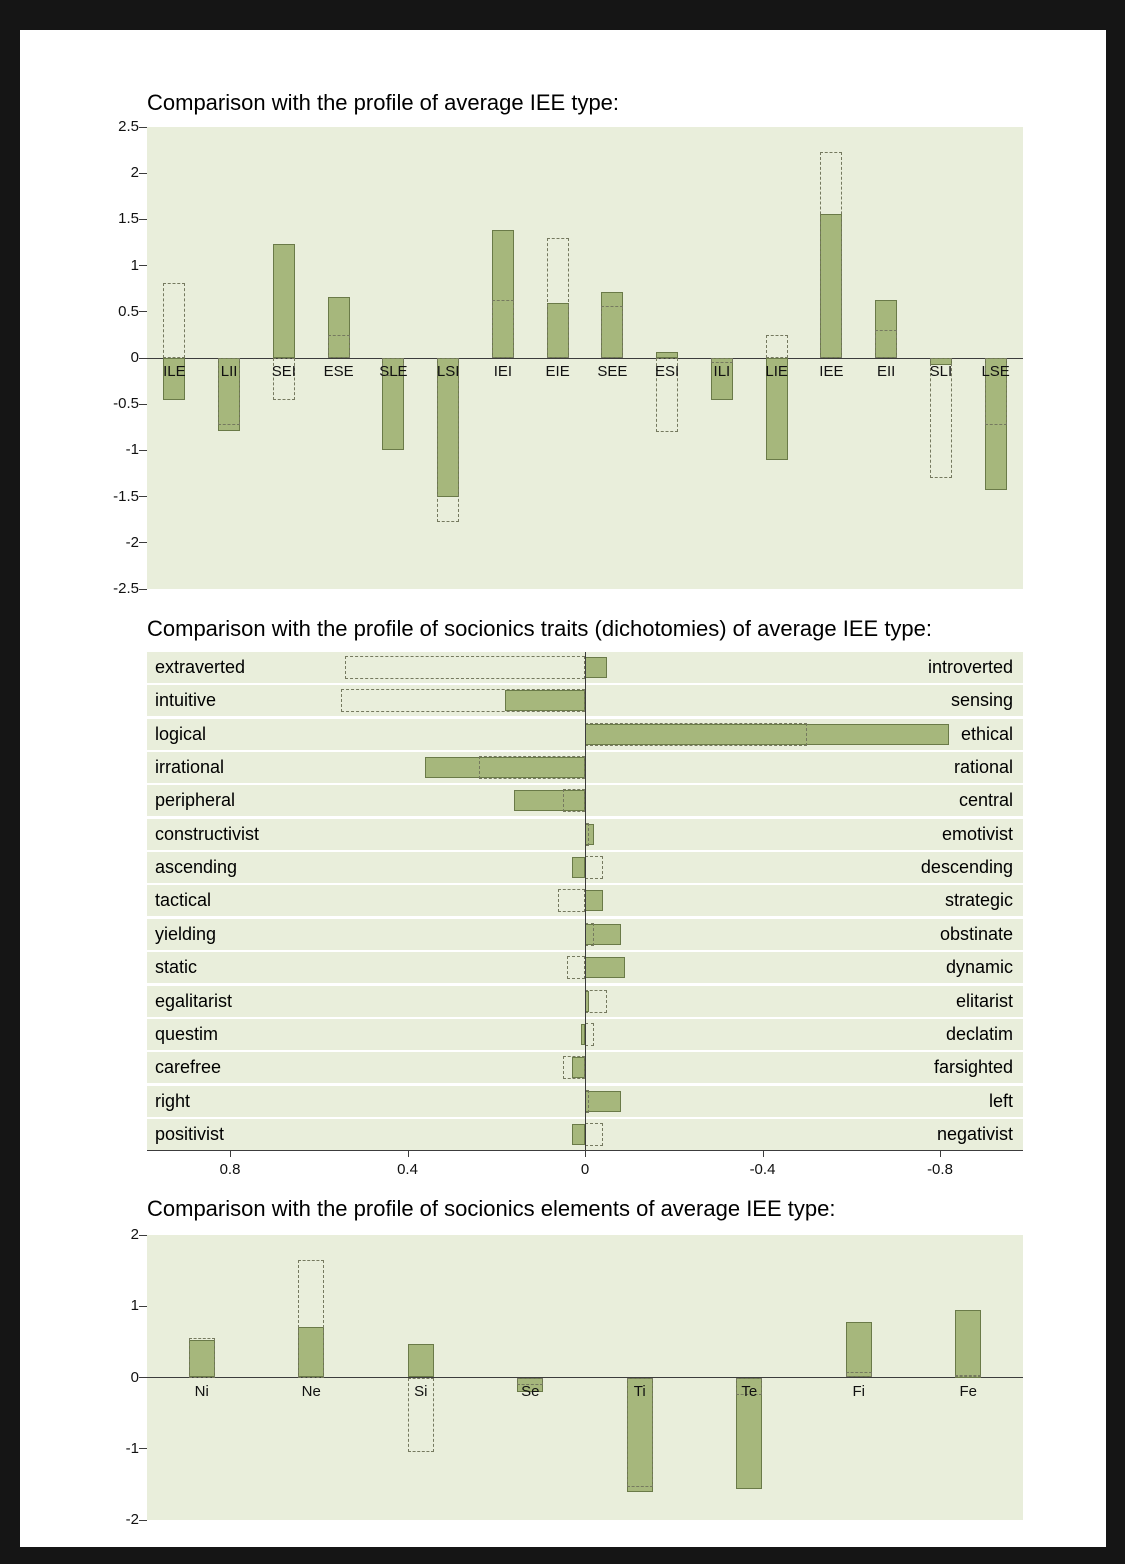 This screenshot has height=1564, width=1125. I want to click on trait-label-introverted: introverted, so click(970, 667).